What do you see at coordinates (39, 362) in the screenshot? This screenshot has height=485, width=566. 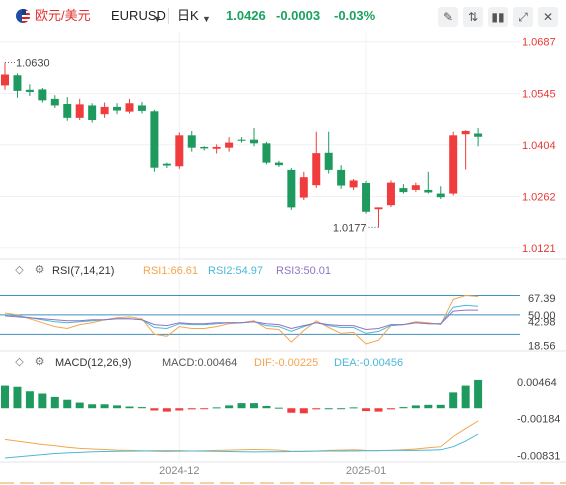 I see `macd-settings-icon: ⚙` at bounding box center [39, 362].